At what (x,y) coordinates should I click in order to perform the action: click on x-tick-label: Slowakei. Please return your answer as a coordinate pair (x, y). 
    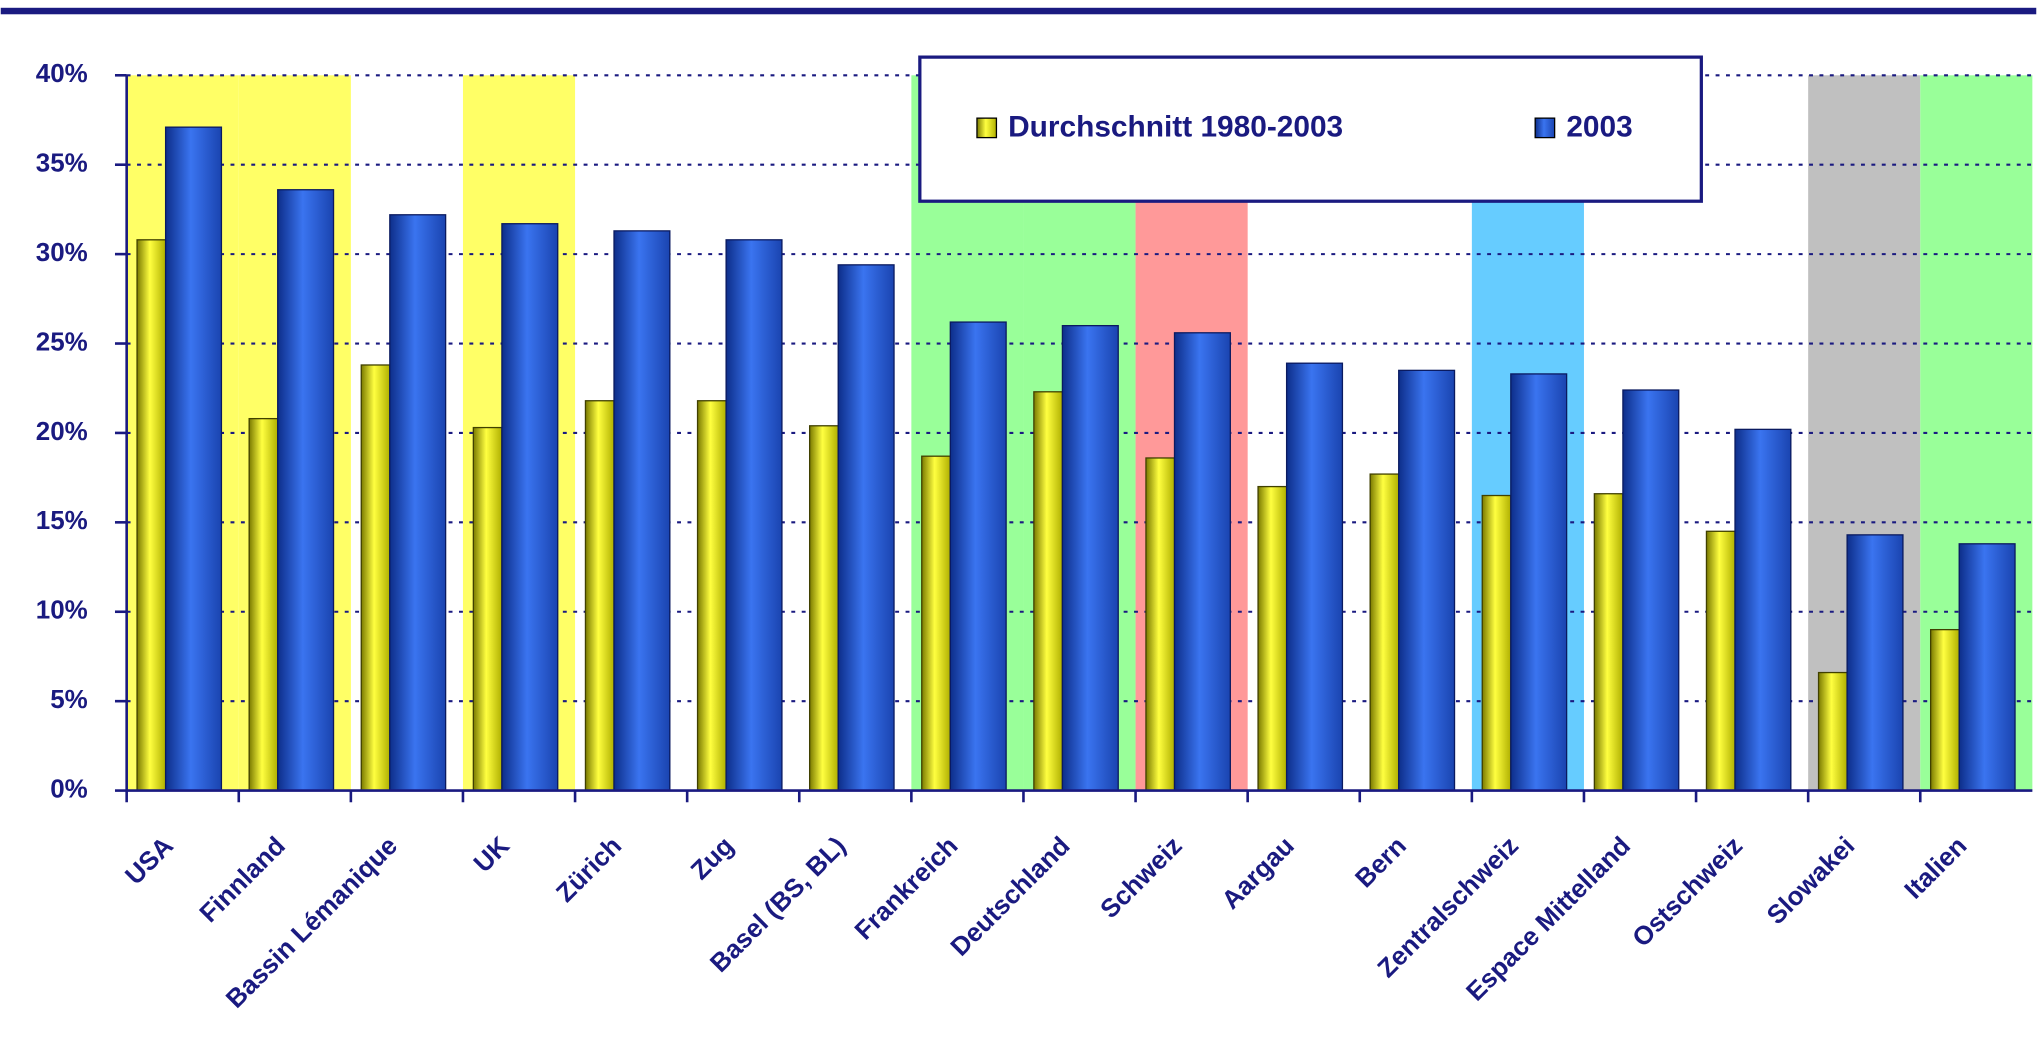
    Looking at the image, I should click on (1811, 880).